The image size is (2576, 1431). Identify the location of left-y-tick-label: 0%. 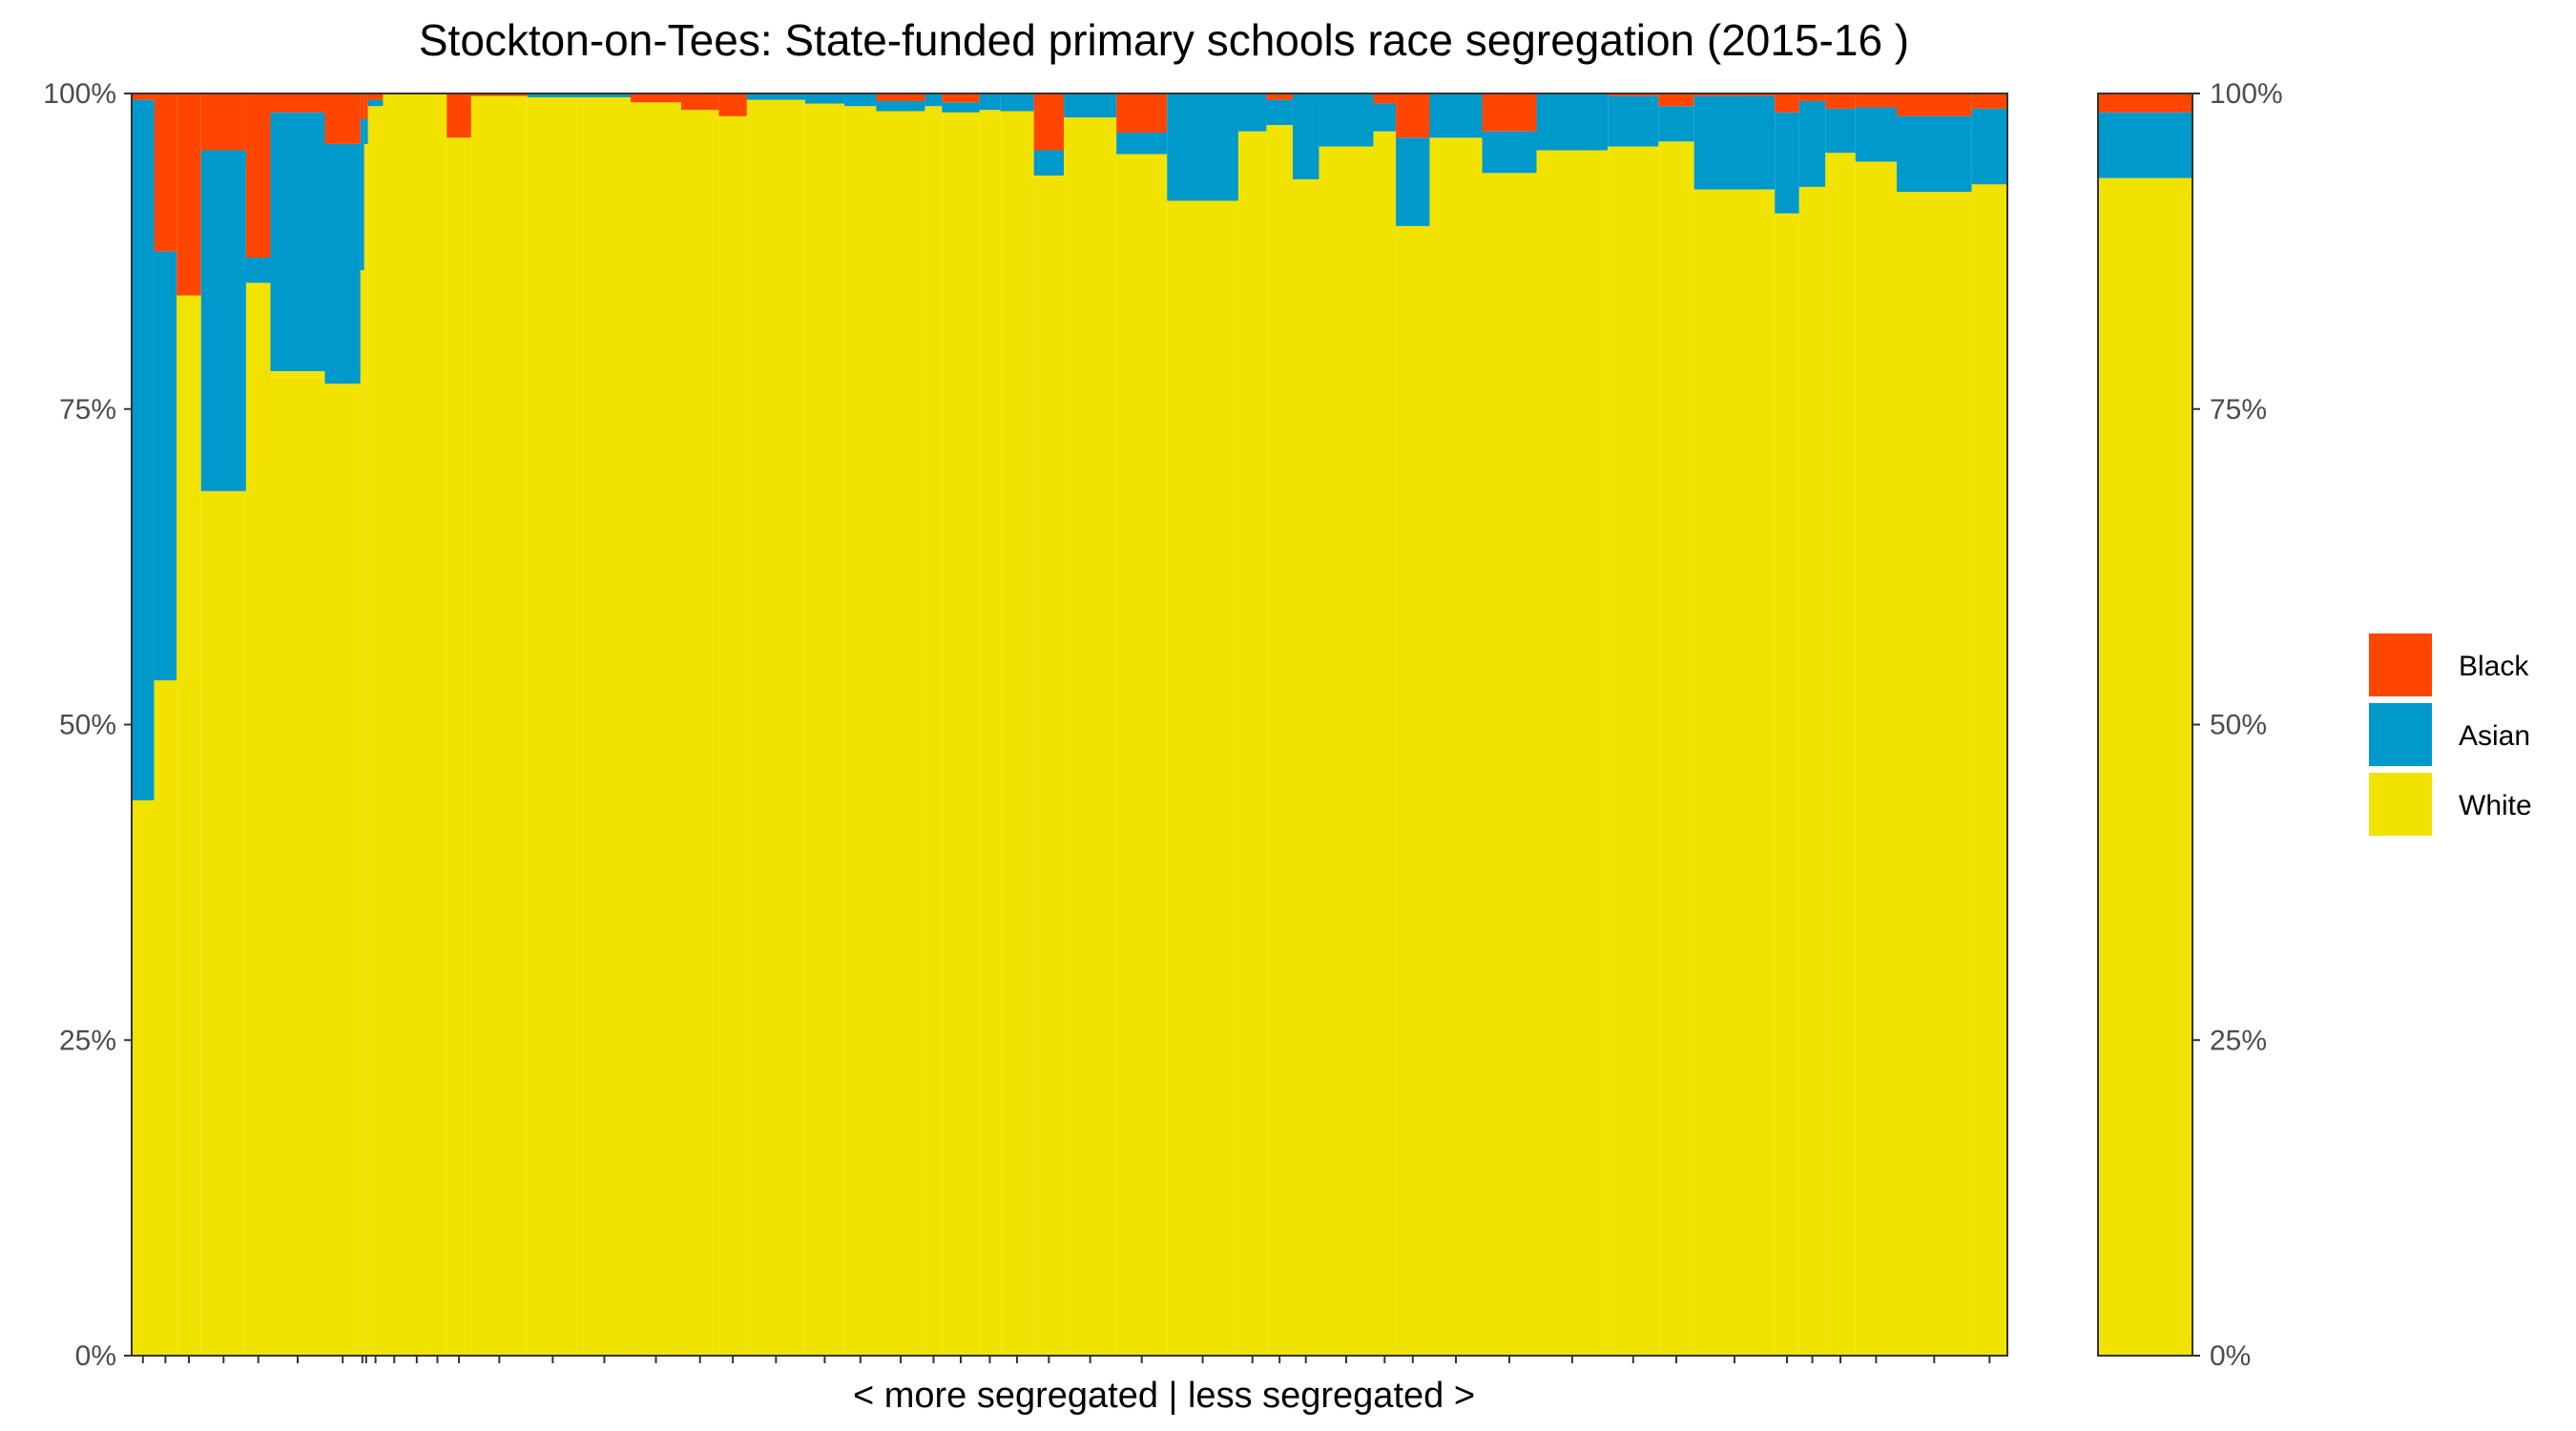
(95, 1356).